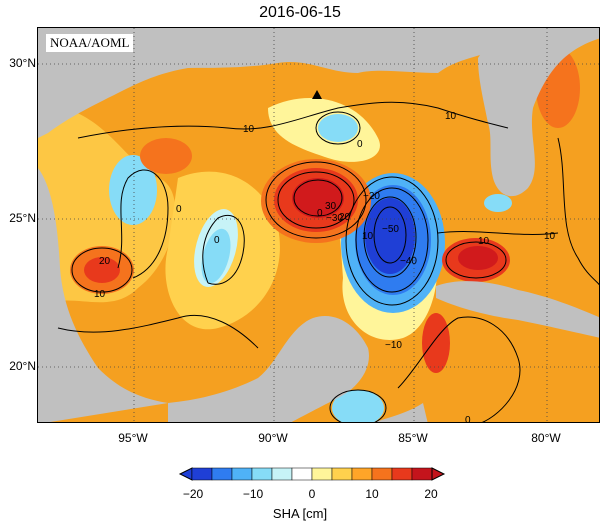 This screenshot has height=523, width=600. What do you see at coordinates (390, 229) in the screenshot?
I see `contour-label: −50` at bounding box center [390, 229].